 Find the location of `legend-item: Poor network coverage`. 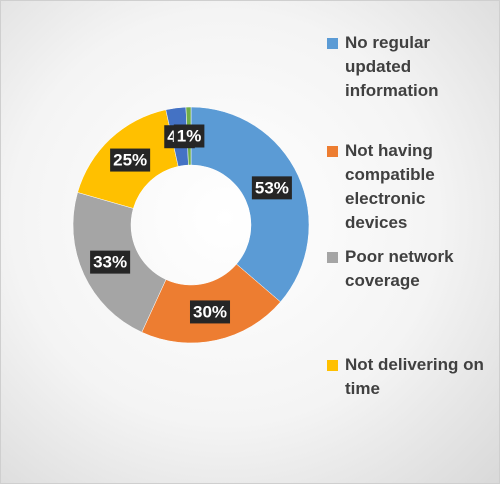

legend-item: Poor network coverage is located at coordinates (407, 269).